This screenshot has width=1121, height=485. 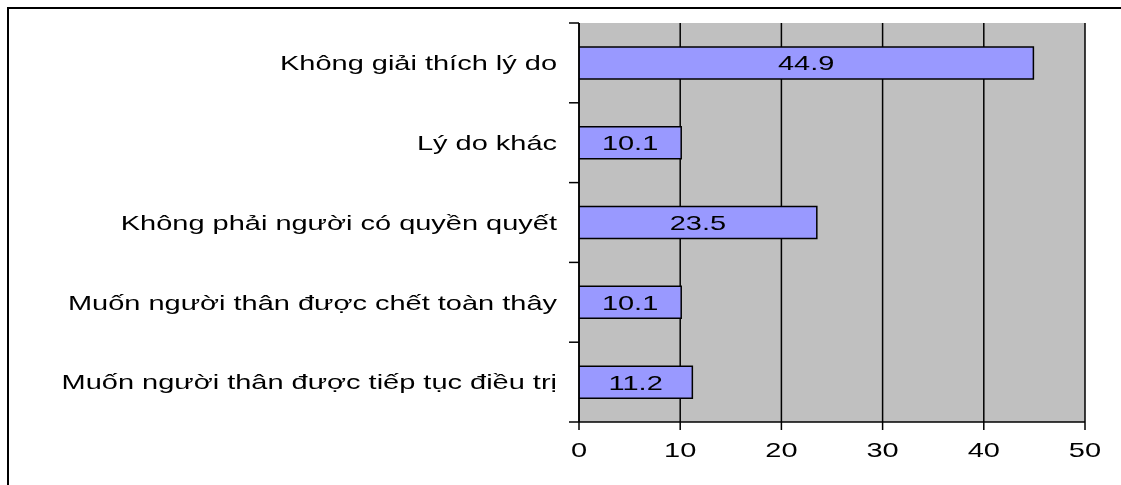 What do you see at coordinates (635, 382) in the screenshot?
I see `data-label: 11.2` at bounding box center [635, 382].